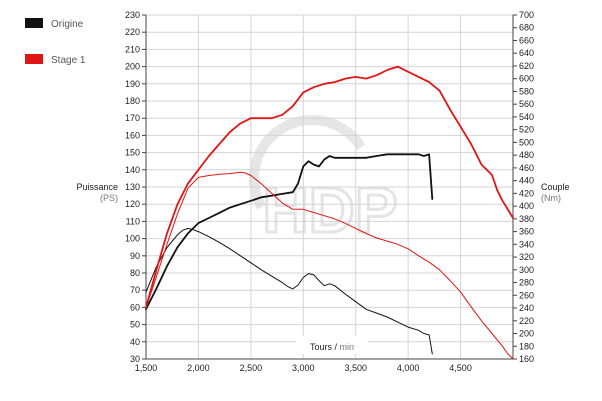 The image size is (602, 401). What do you see at coordinates (135, 359) in the screenshot?
I see `left-tick-label: 30` at bounding box center [135, 359].